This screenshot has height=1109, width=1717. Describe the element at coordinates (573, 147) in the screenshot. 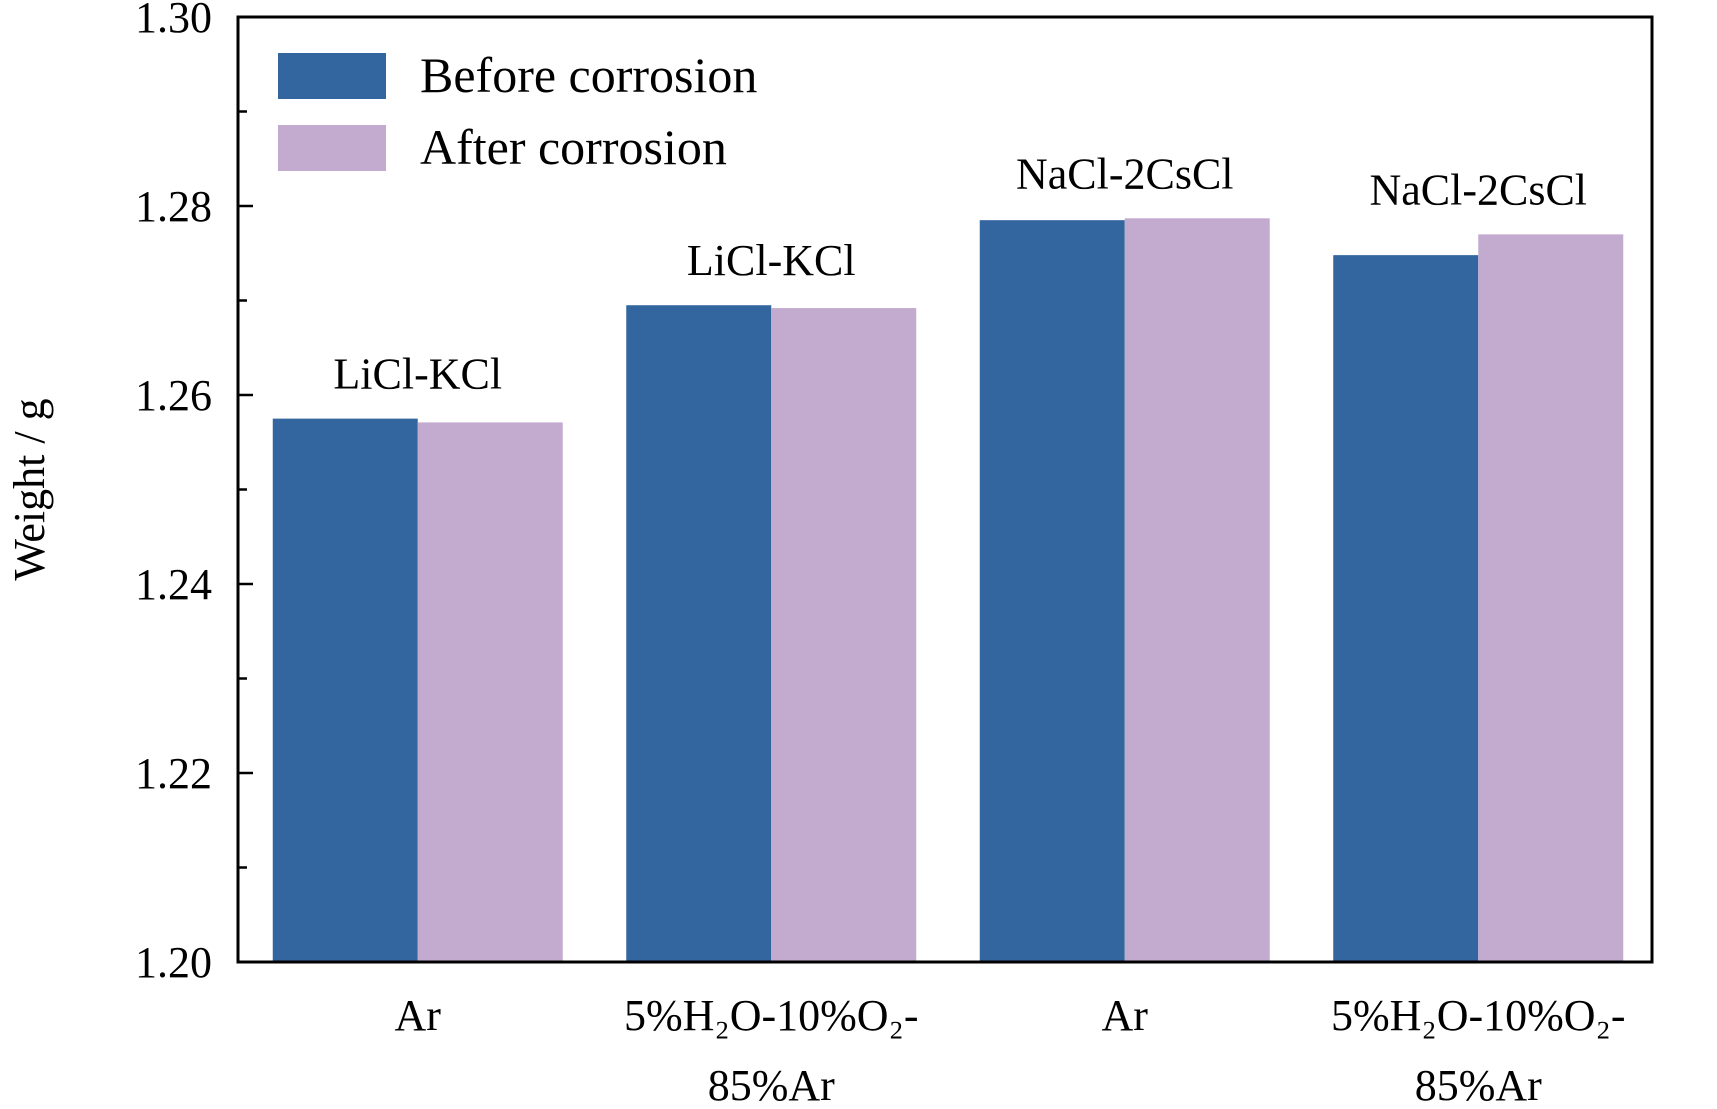

I see `legend-label: After corrosion` at that location.